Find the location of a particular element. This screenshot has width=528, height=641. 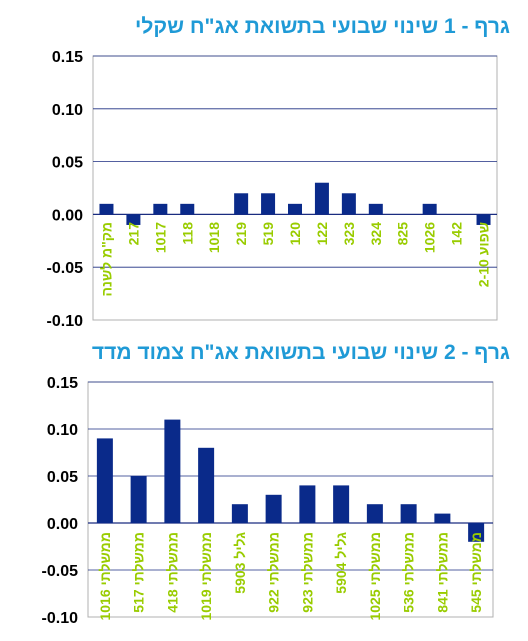

chart-2-x-tick-label: ממשלתי 1025 is located at coordinates (375, 576).